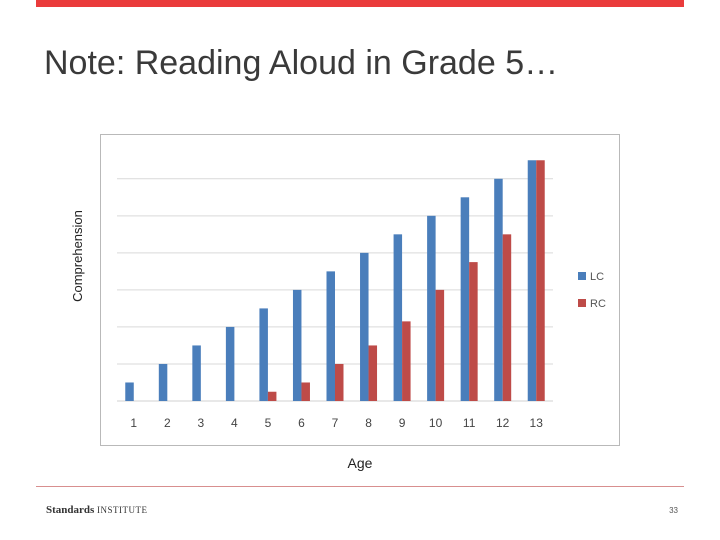  What do you see at coordinates (582, 276) in the screenshot?
I see `legend-swatch-lc` at bounding box center [582, 276].